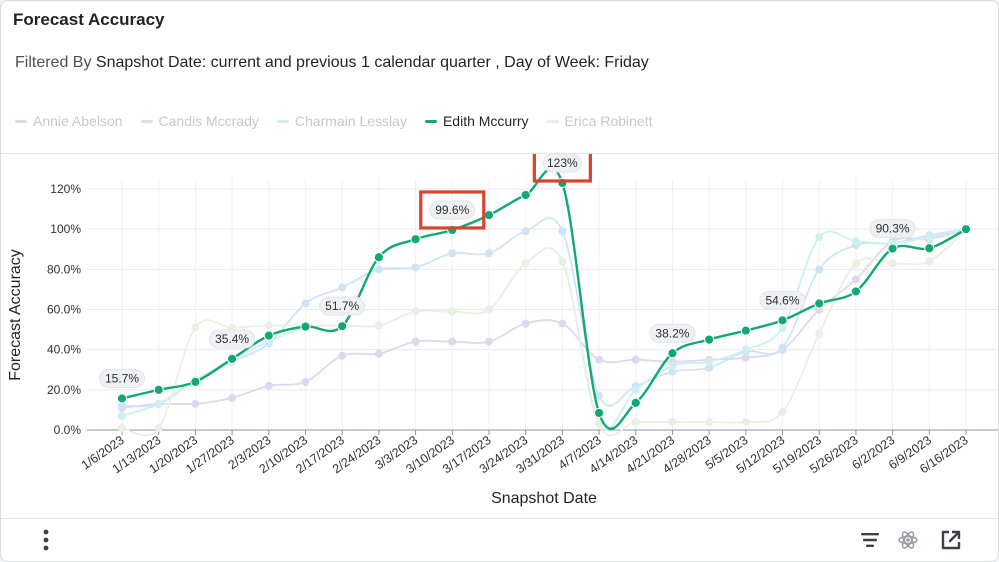 Image resolution: width=999 pixels, height=562 pixels. I want to click on data-label: 123%, so click(562, 163).